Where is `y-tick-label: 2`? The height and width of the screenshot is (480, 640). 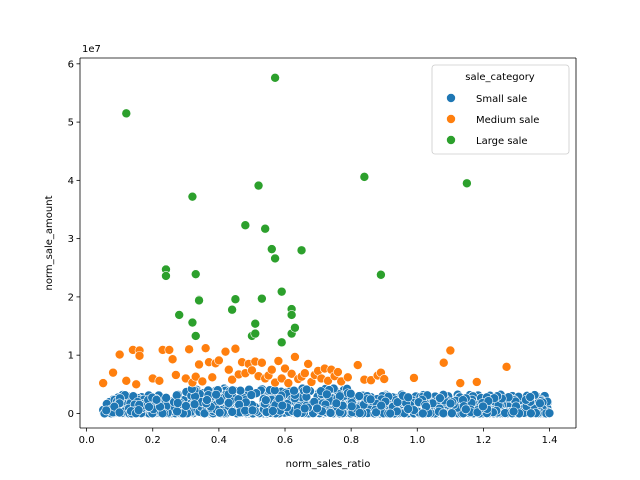 y-tick-label: 2 is located at coordinates (71, 297).